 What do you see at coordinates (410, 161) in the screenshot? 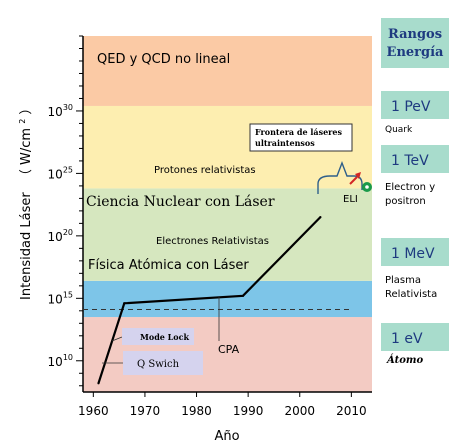
I see `energy-value-tev: 1 TeV` at bounding box center [410, 161].